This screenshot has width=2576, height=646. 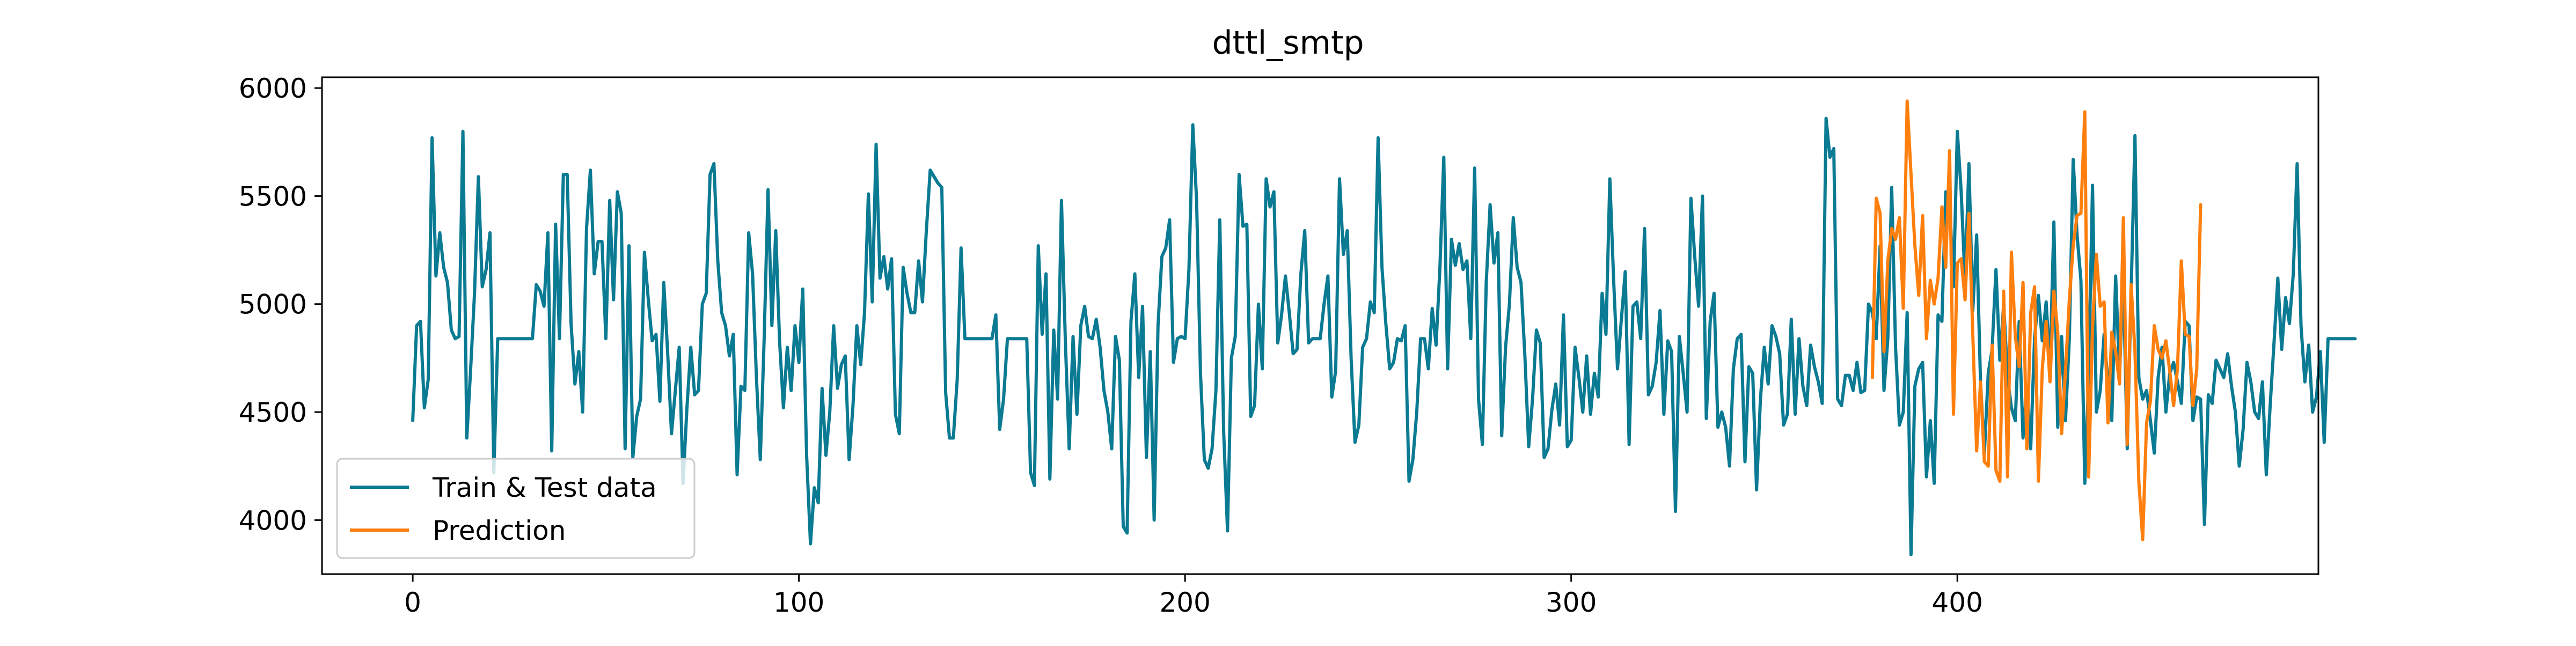 What do you see at coordinates (1571, 603) in the screenshot?
I see `x-tick-label: 300` at bounding box center [1571, 603].